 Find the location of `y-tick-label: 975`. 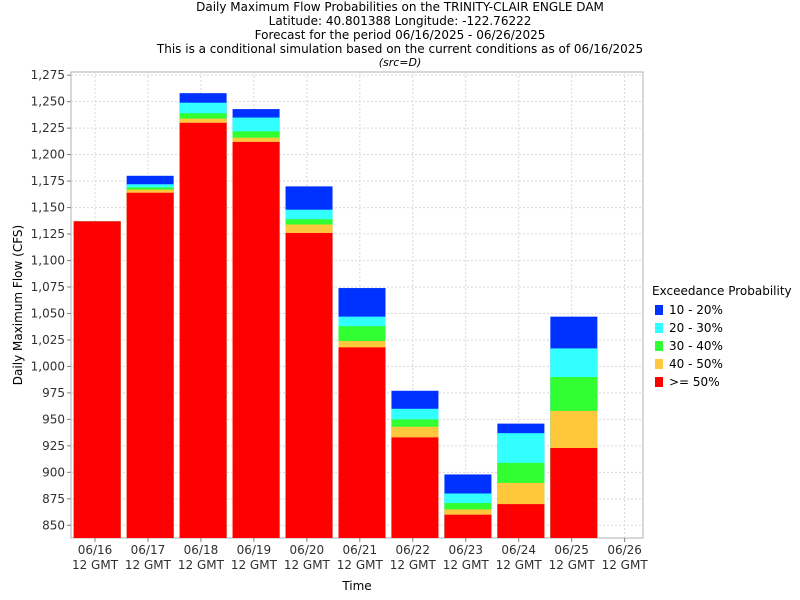

y-tick-label: 975 is located at coordinates (53, 393).